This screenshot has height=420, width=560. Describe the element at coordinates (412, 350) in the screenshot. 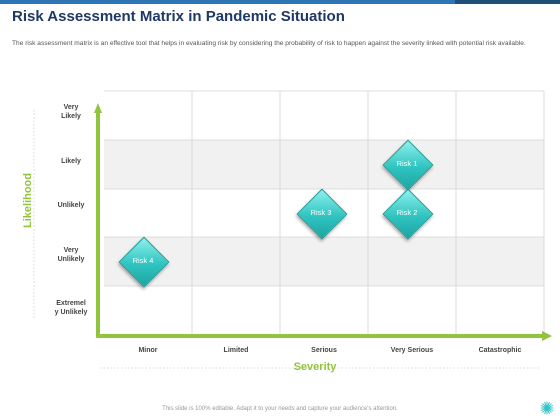

I see `severity-label: Very Serious` at that location.